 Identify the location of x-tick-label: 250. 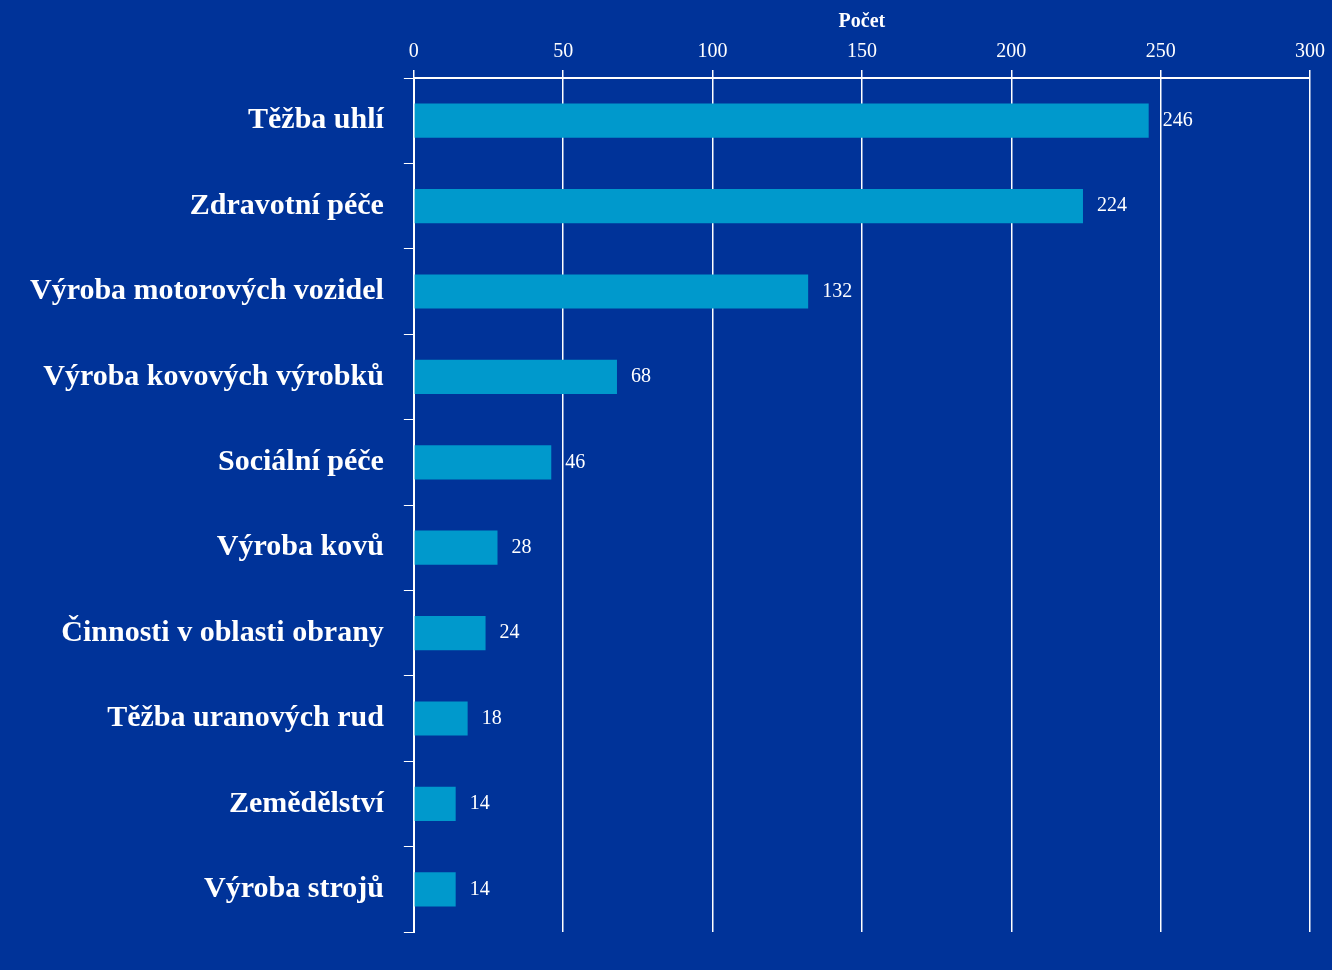
(1160, 50).